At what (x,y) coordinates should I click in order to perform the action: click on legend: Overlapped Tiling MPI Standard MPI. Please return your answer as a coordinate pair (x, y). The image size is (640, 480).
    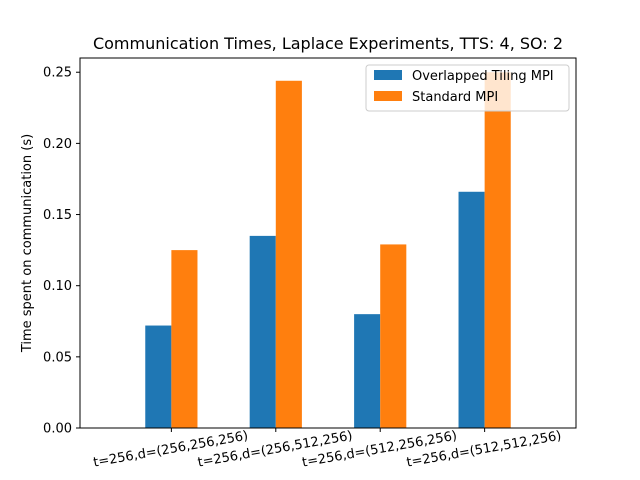
    Looking at the image, I should click on (467, 88).